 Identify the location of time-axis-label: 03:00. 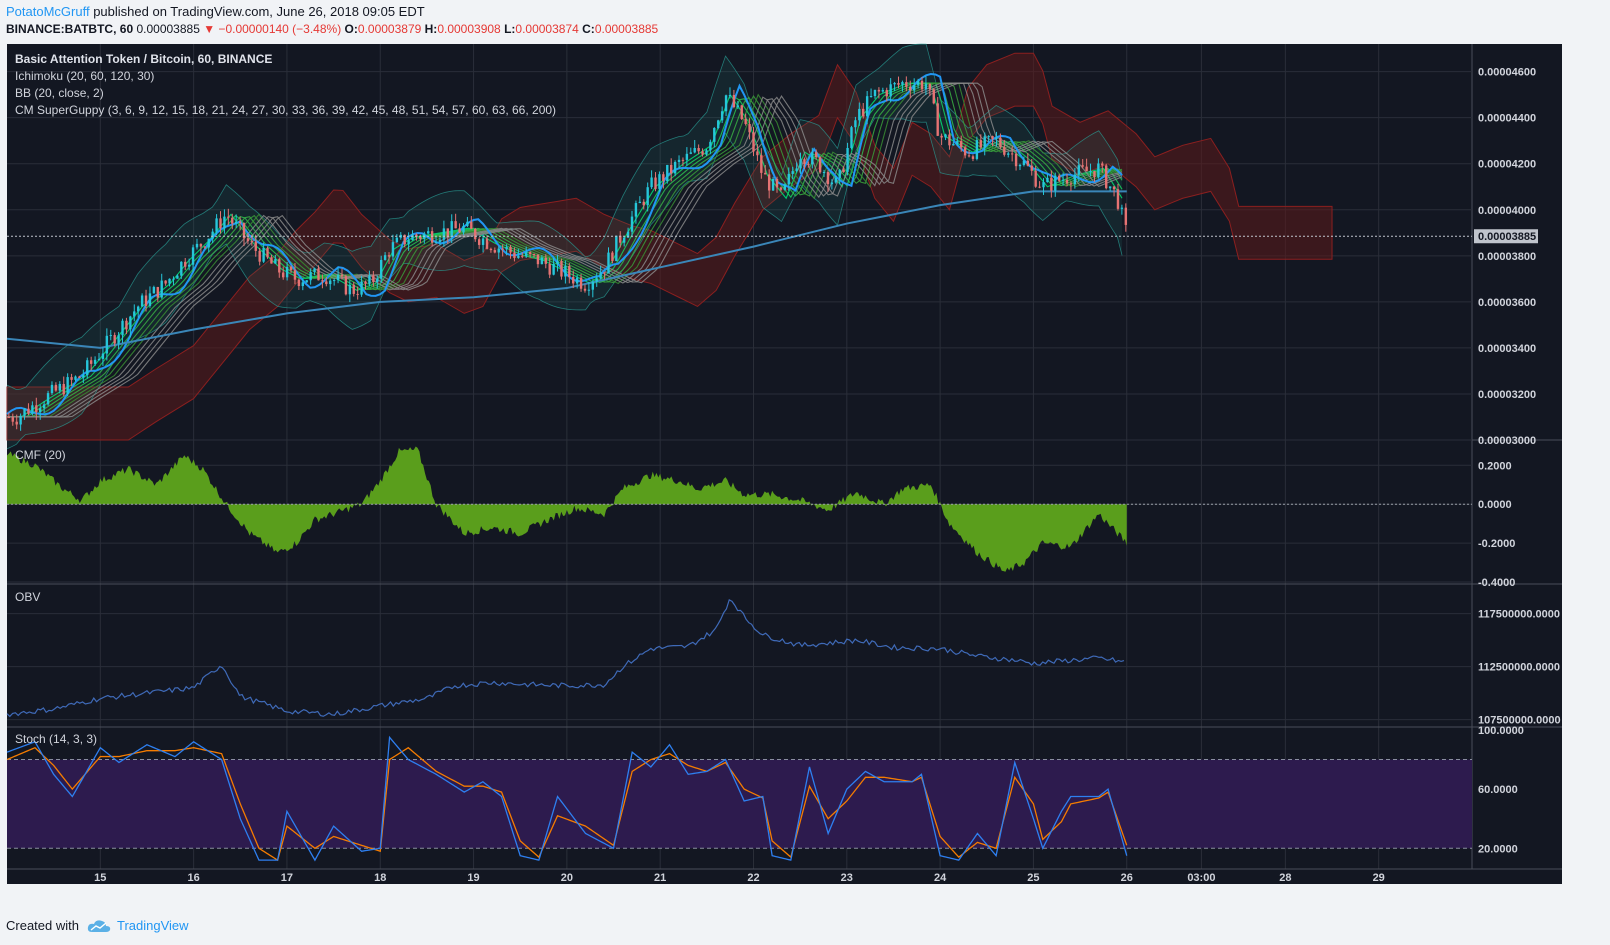
(1201, 878).